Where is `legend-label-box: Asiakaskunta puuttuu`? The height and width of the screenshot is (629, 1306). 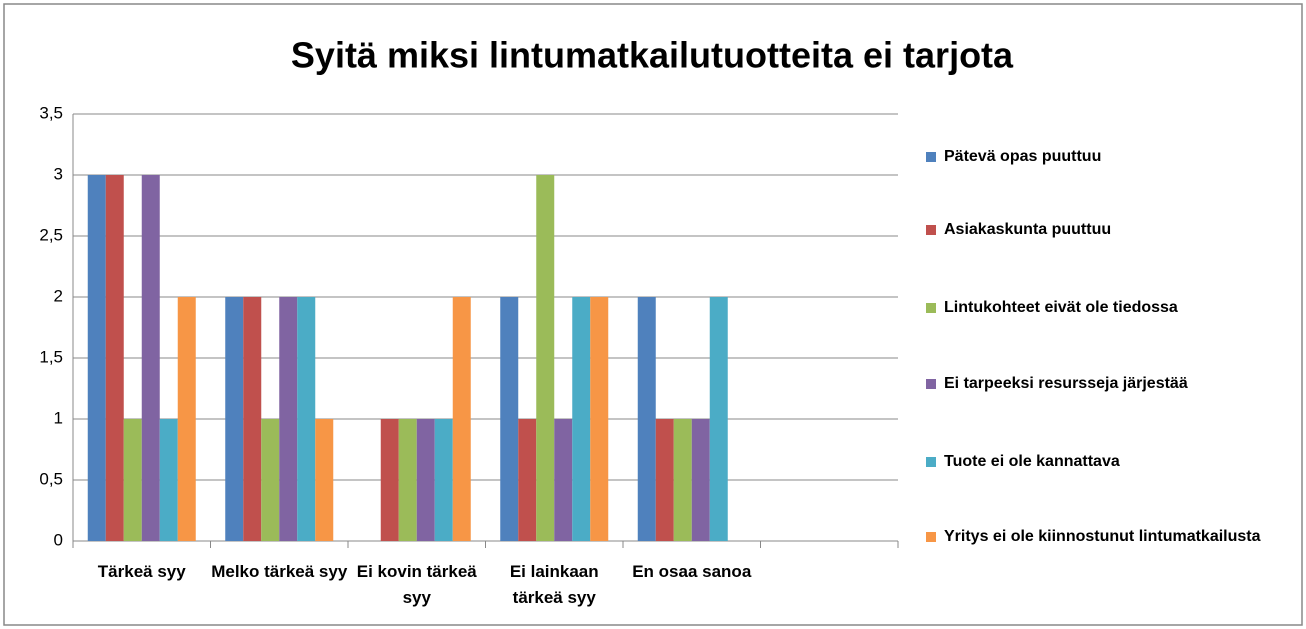 legend-label-box: Asiakaskunta puuttuu is located at coordinates (1028, 229).